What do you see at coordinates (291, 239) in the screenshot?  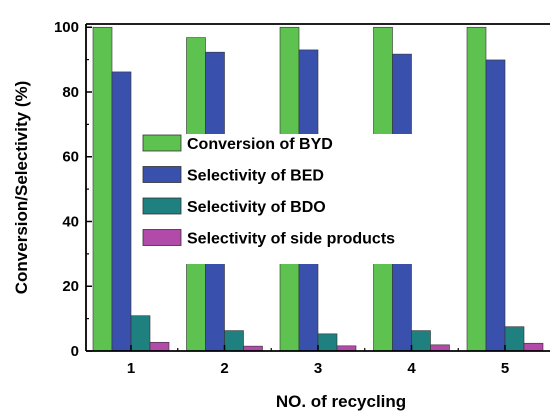 I see `legend-label-4: Selectivity of side products` at bounding box center [291, 239].